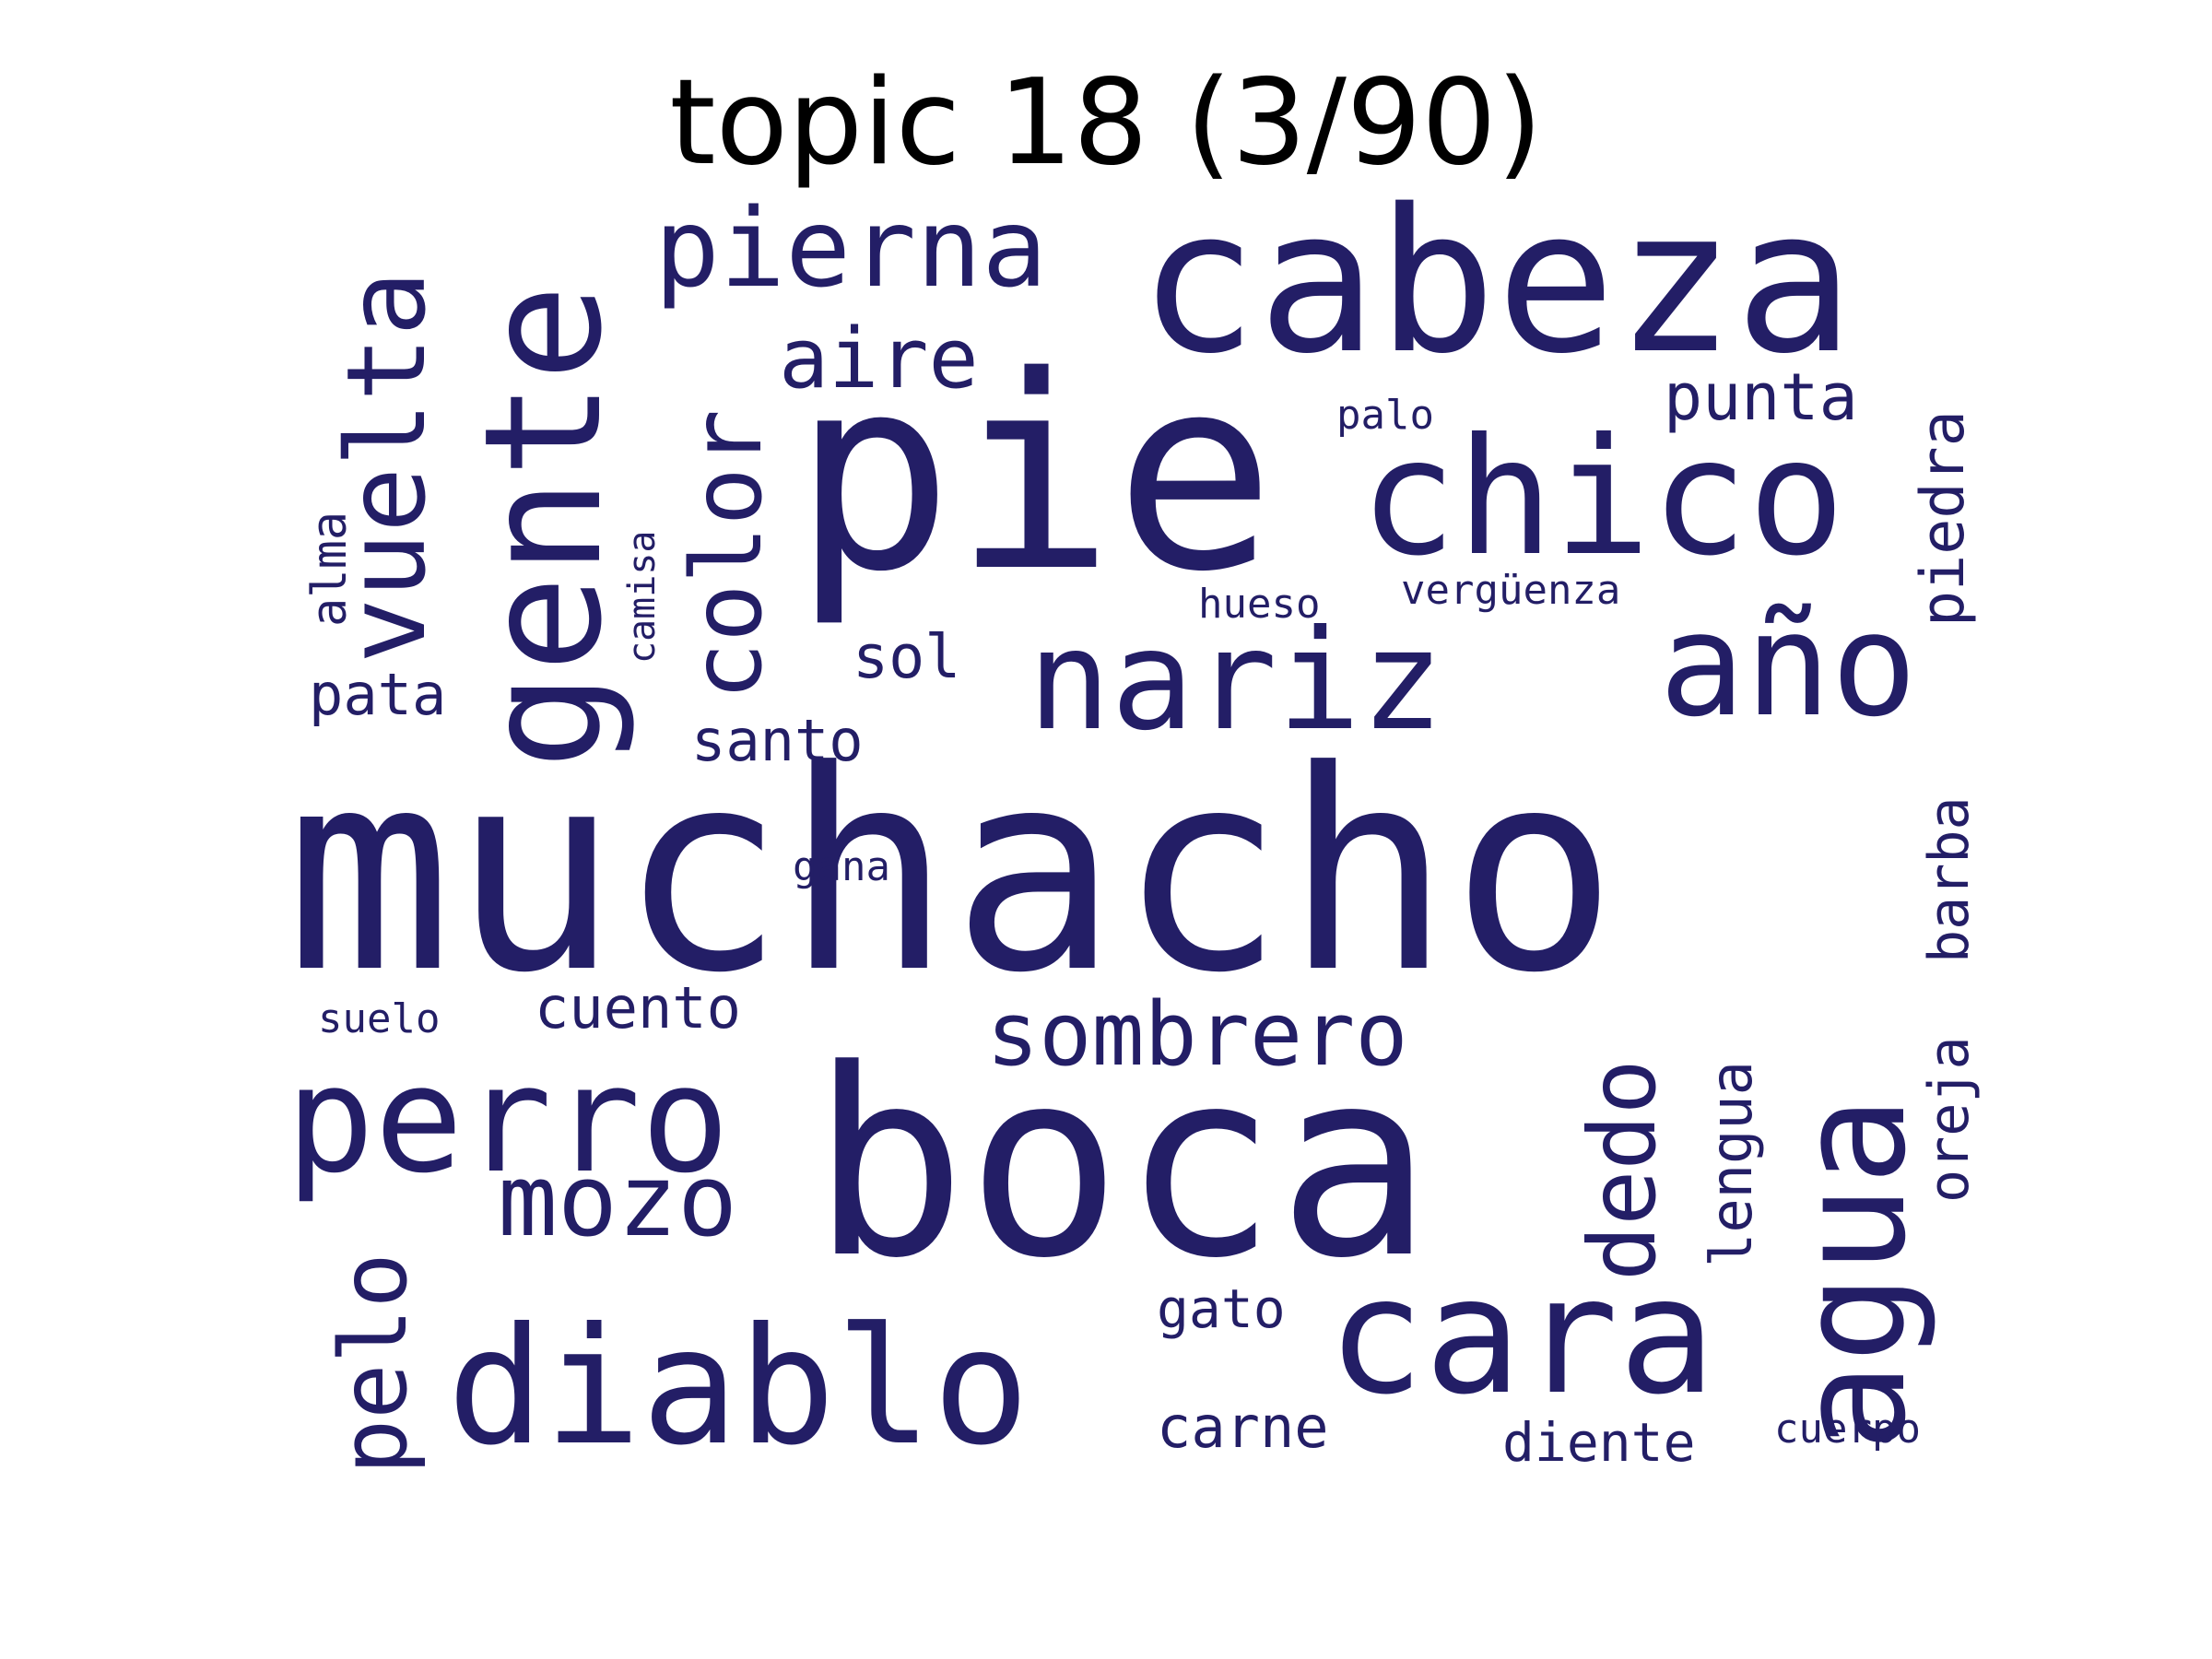 The height and width of the screenshot is (1659, 2212). What do you see at coordinates (379, 1018) in the screenshot?
I see `word-suelo: suelo` at bounding box center [379, 1018].